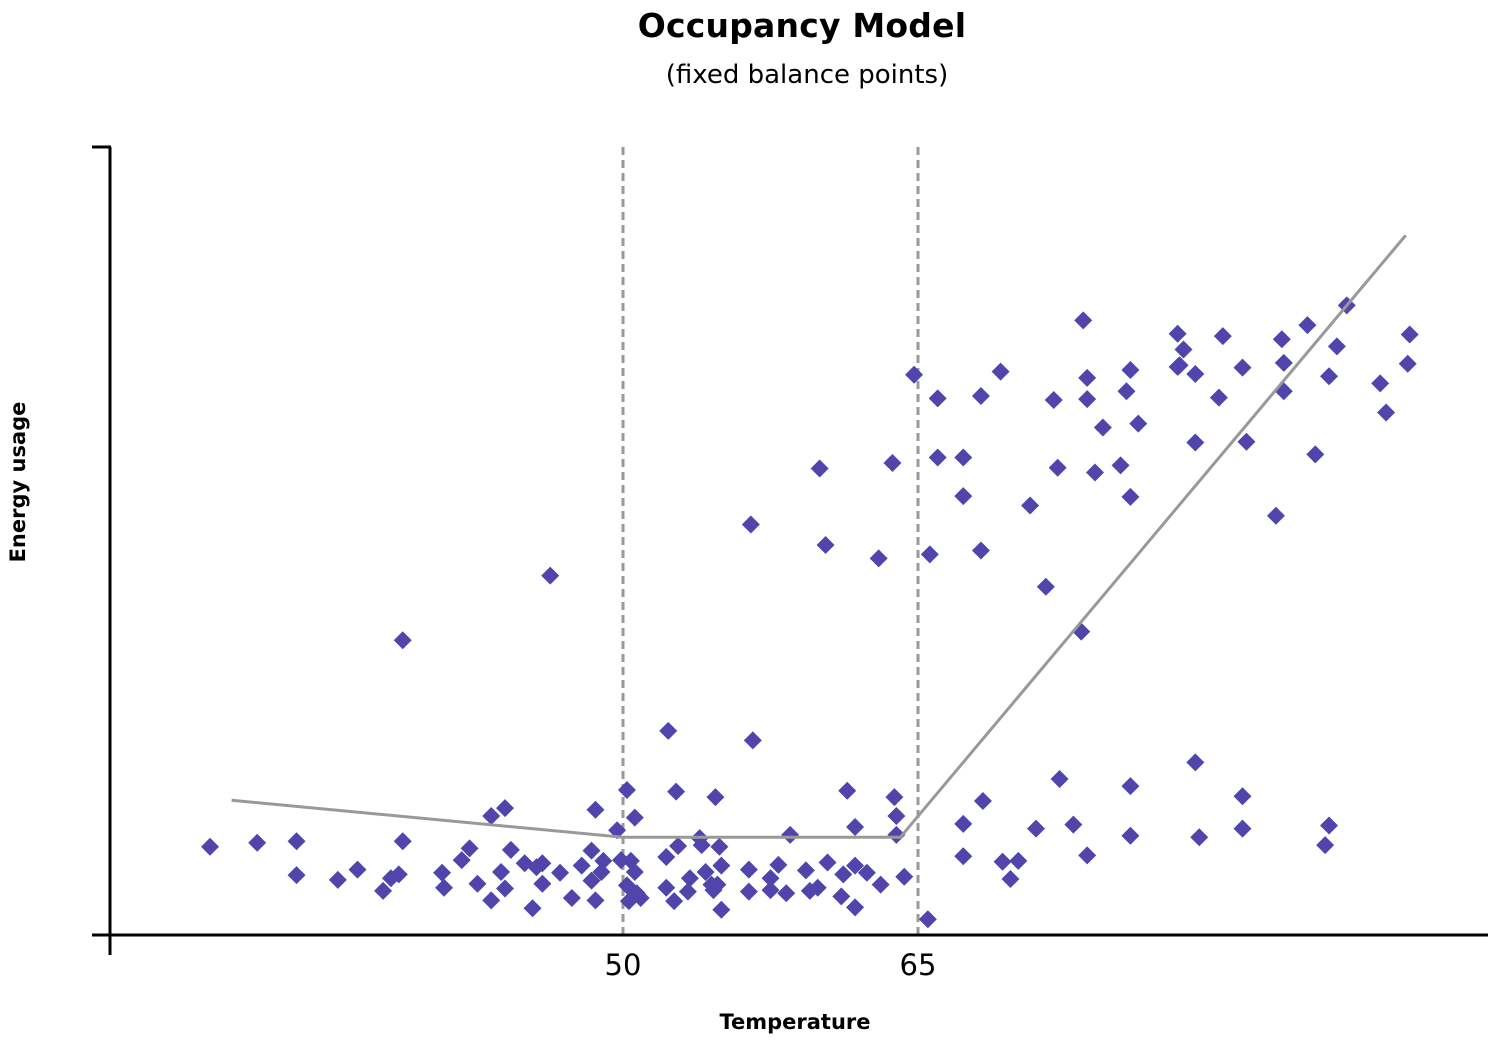 This screenshot has height=1046, width=1490. What do you see at coordinates (807, 75) in the screenshot?
I see `chart-subtitle: (fixed balance points)` at bounding box center [807, 75].